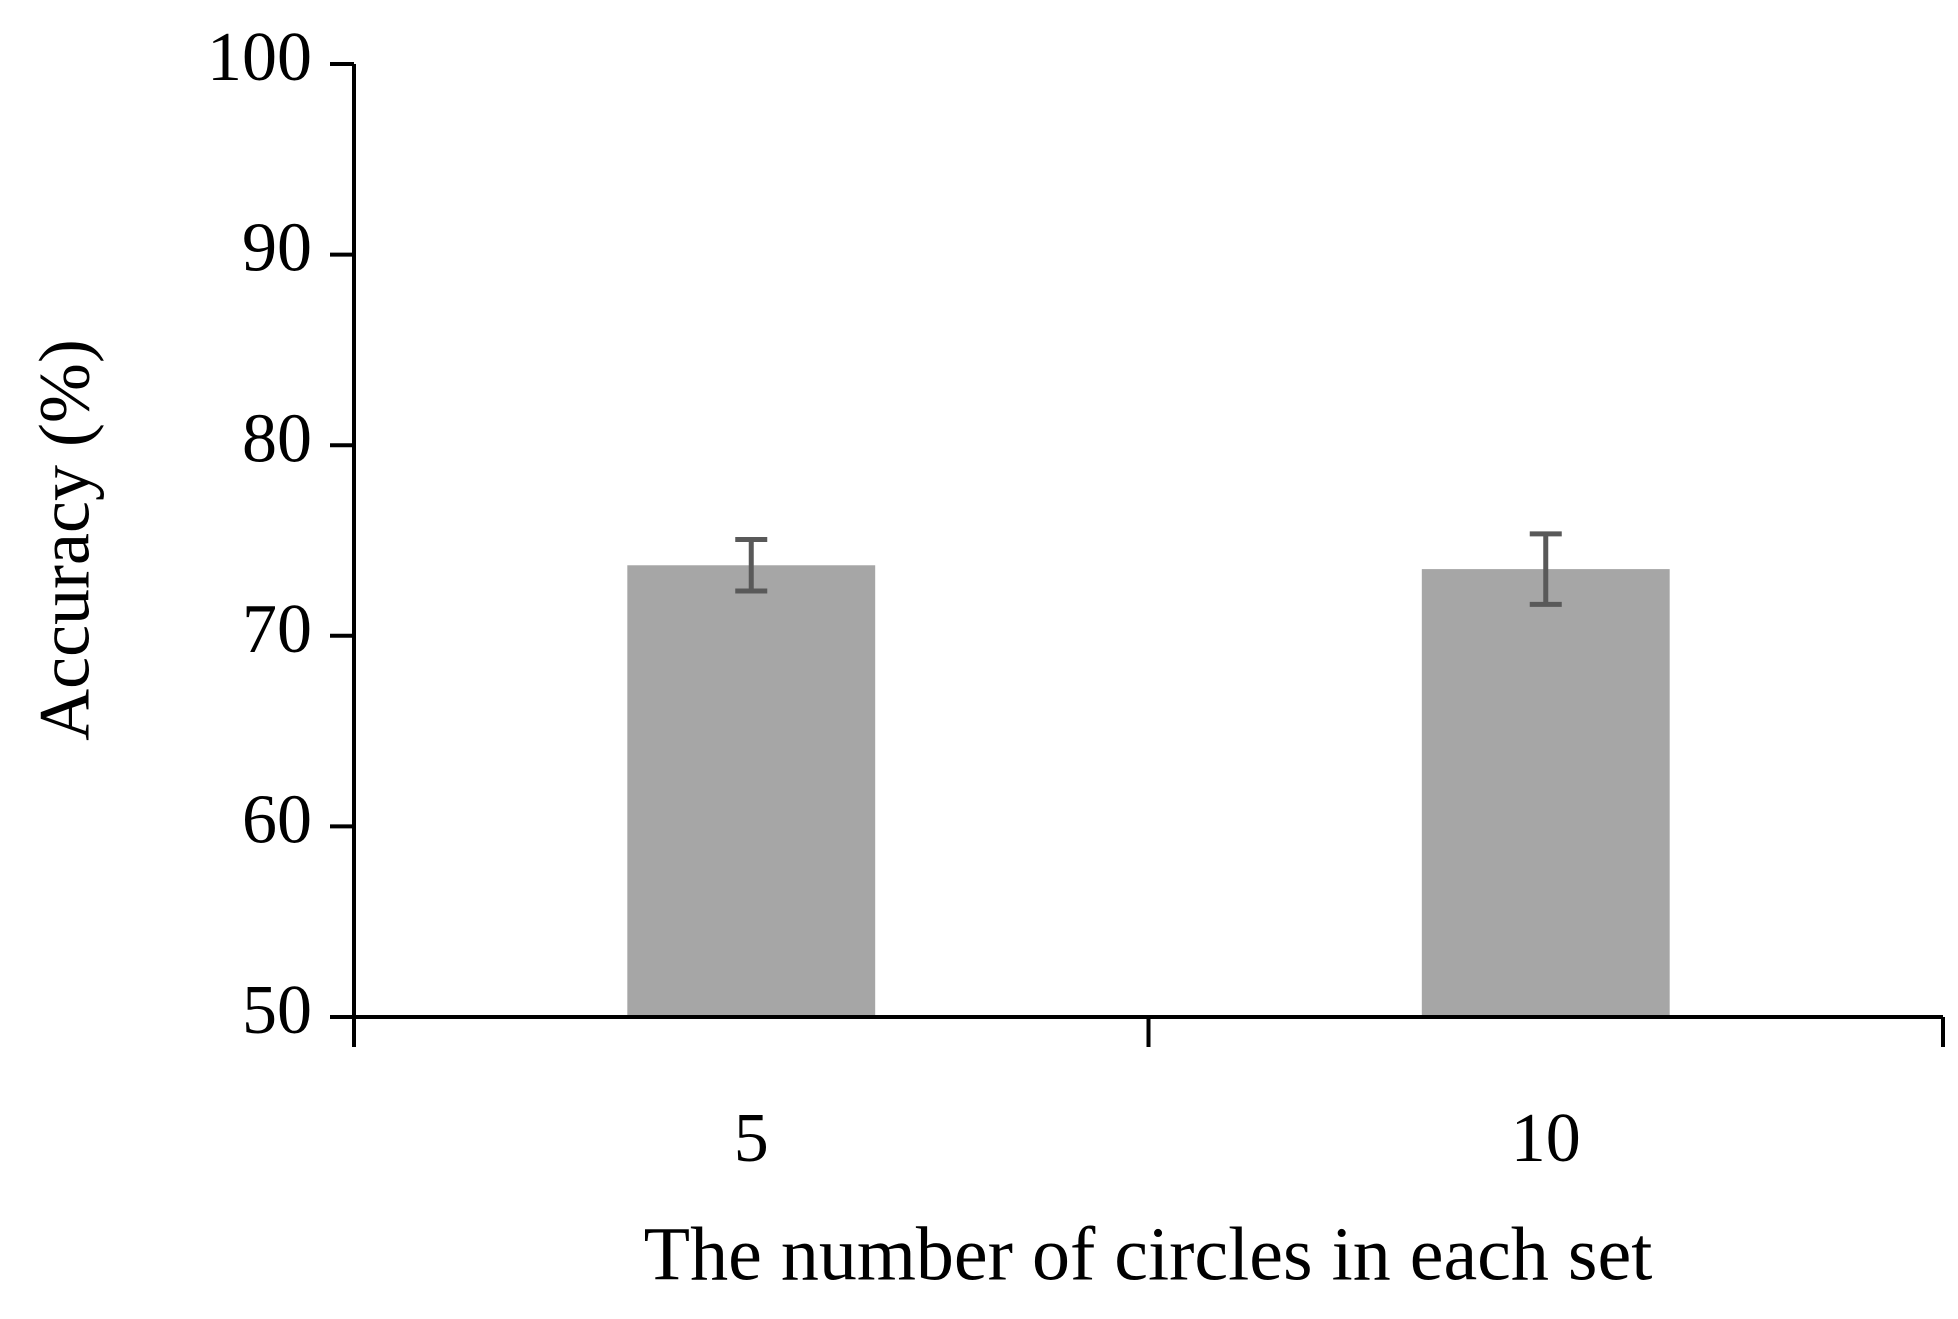 Image resolution: width=1958 pixels, height=1319 pixels. I want to click on y-tick-label: 50, so click(277, 1010).